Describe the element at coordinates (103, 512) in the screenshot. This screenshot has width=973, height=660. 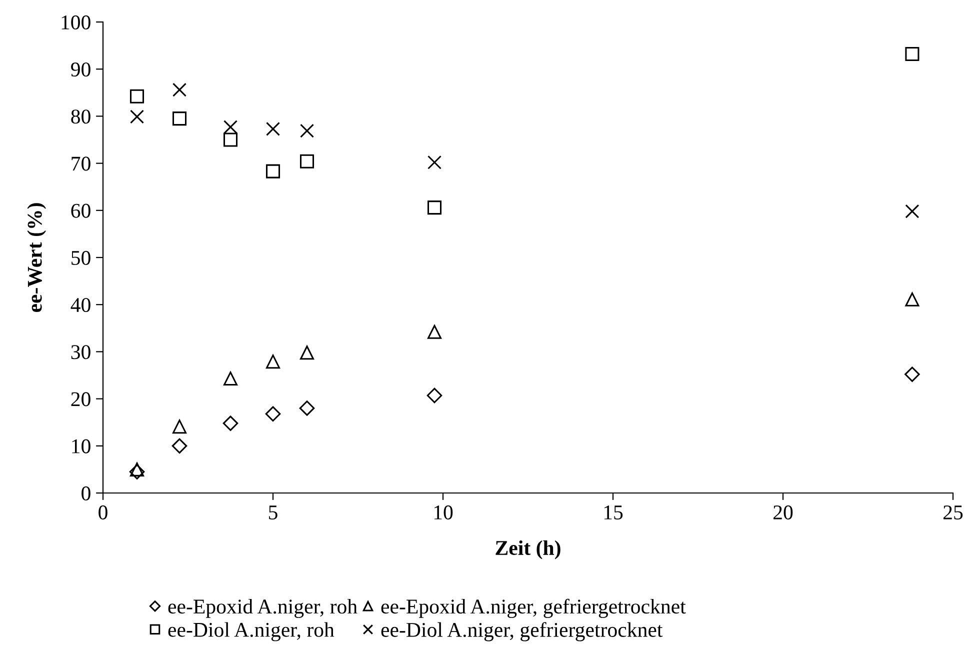
I see `x-tick-label: 0` at that location.